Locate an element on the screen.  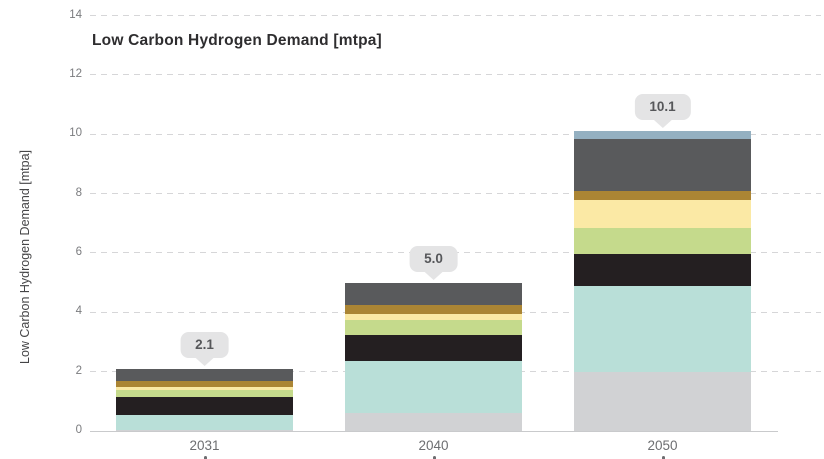
y-tick-label-14: 14 is located at coordinates (75, 14).